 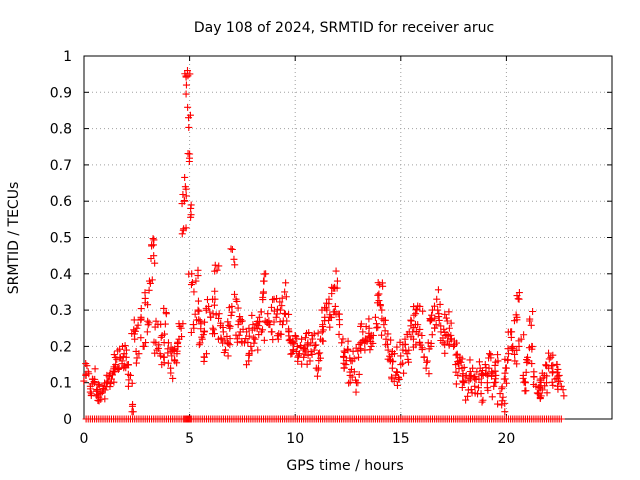 I want to click on y-tick-label: 0.7, so click(x=61, y=166).